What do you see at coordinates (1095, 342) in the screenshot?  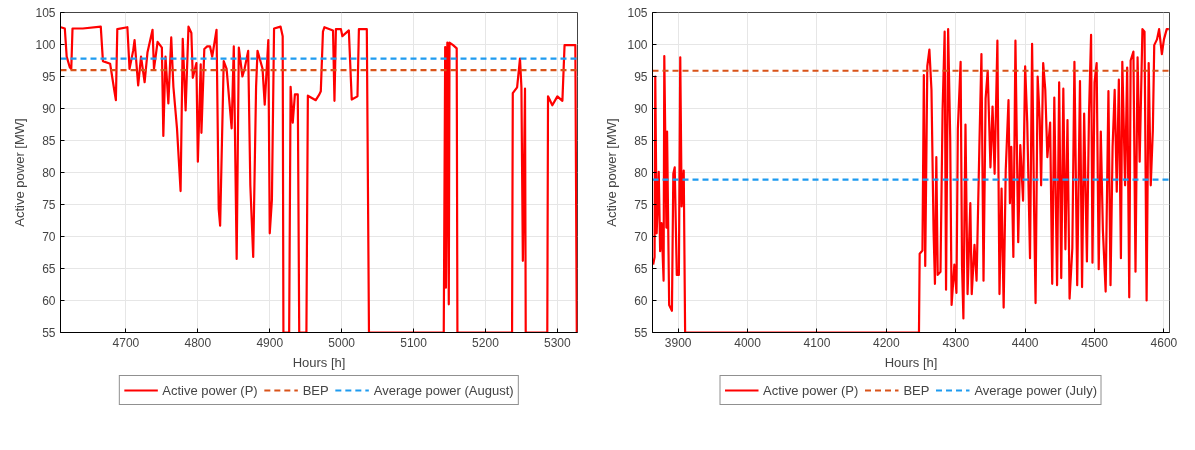 I see `x-tick-label: 4500` at bounding box center [1095, 342].